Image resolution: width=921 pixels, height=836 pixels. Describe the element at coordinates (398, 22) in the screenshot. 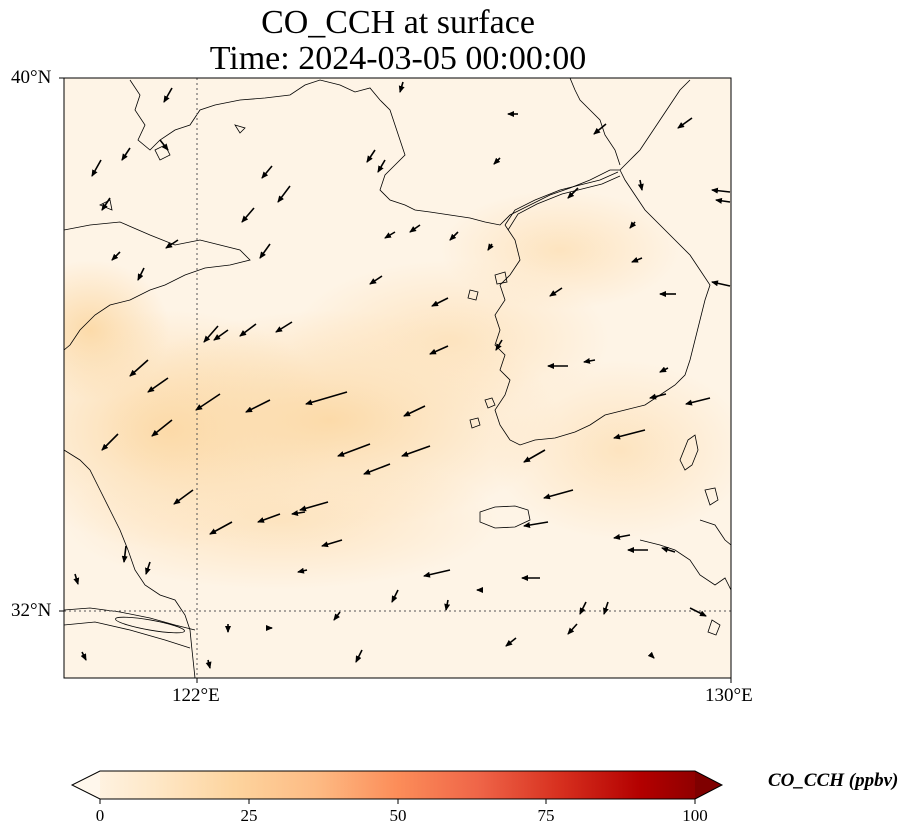

I see `map-title-line1: CO_CCH at surface` at that location.